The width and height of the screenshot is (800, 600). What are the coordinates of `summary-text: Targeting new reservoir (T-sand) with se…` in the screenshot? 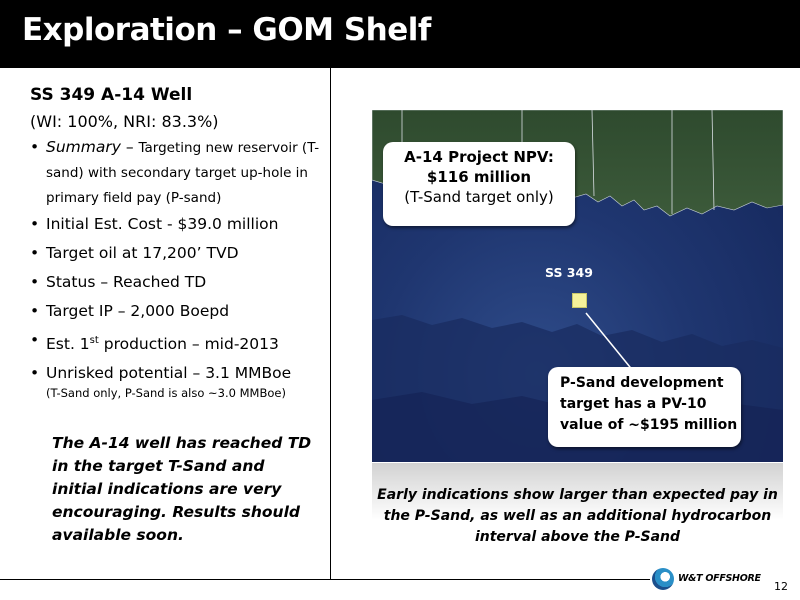 It's located at (183, 173).